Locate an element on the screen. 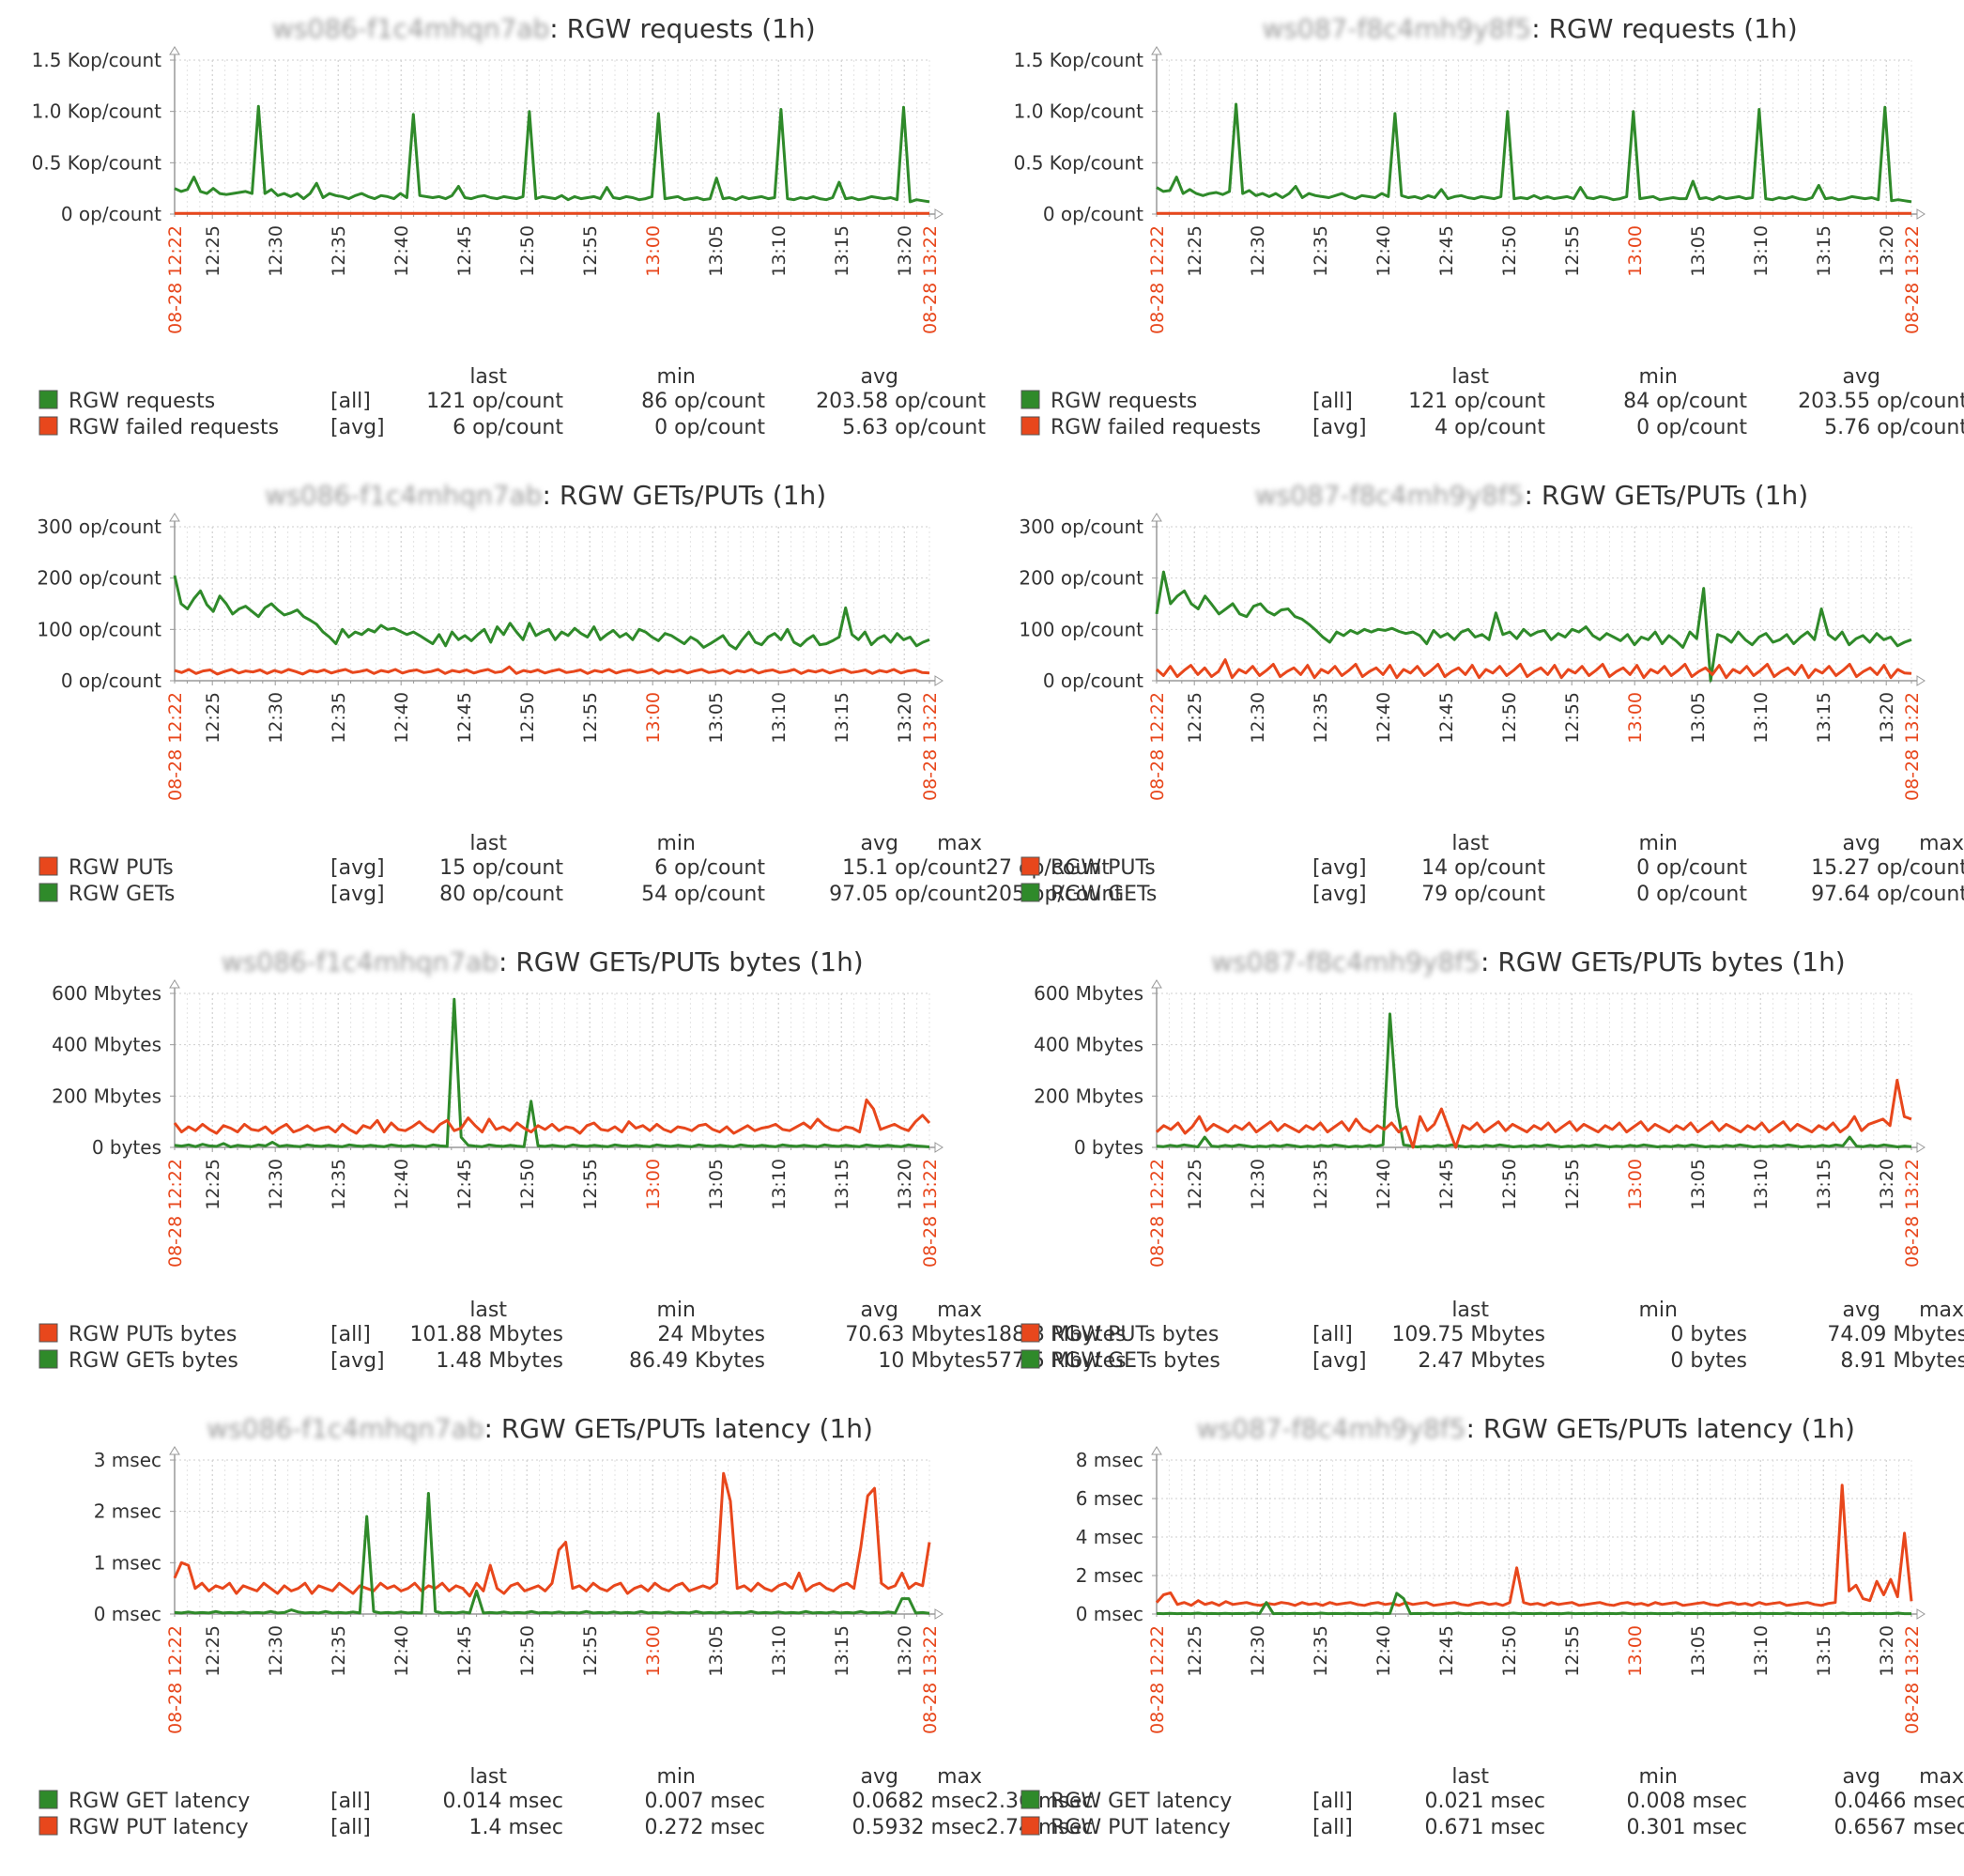 The height and width of the screenshot is (1876, 1964). legend-last: 109.75 Mbytes is located at coordinates (1468, 1334).